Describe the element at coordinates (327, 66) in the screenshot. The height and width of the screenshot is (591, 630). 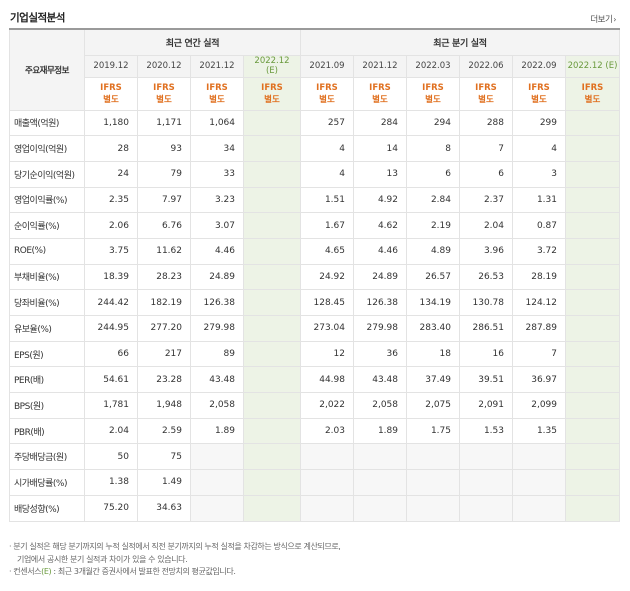
I see `period-header: 2021.09` at that location.